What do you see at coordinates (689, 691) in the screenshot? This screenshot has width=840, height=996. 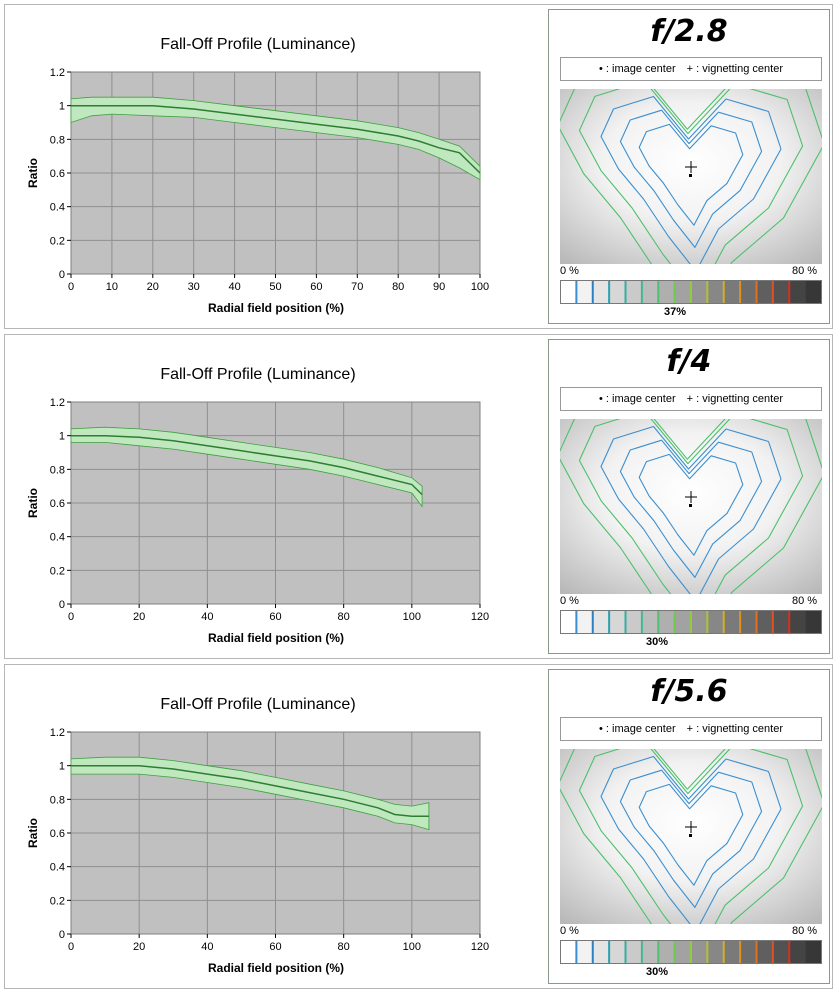 I see `aperture-title: f/5.6` at bounding box center [689, 691].